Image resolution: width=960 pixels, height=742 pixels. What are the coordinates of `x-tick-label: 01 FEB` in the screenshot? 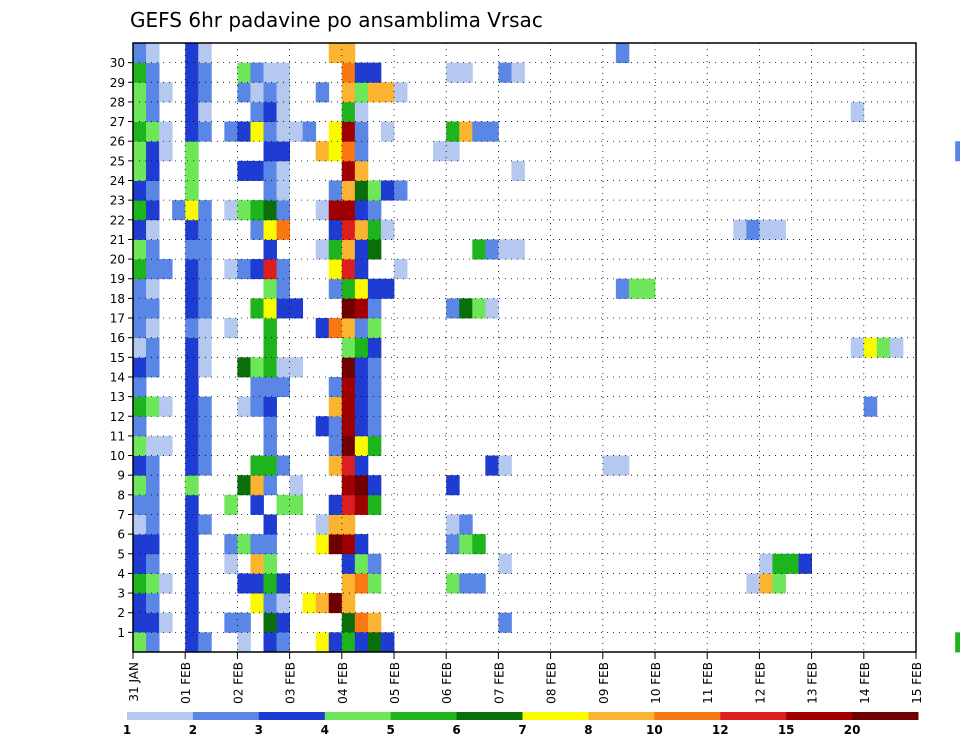 It's located at (186, 683).